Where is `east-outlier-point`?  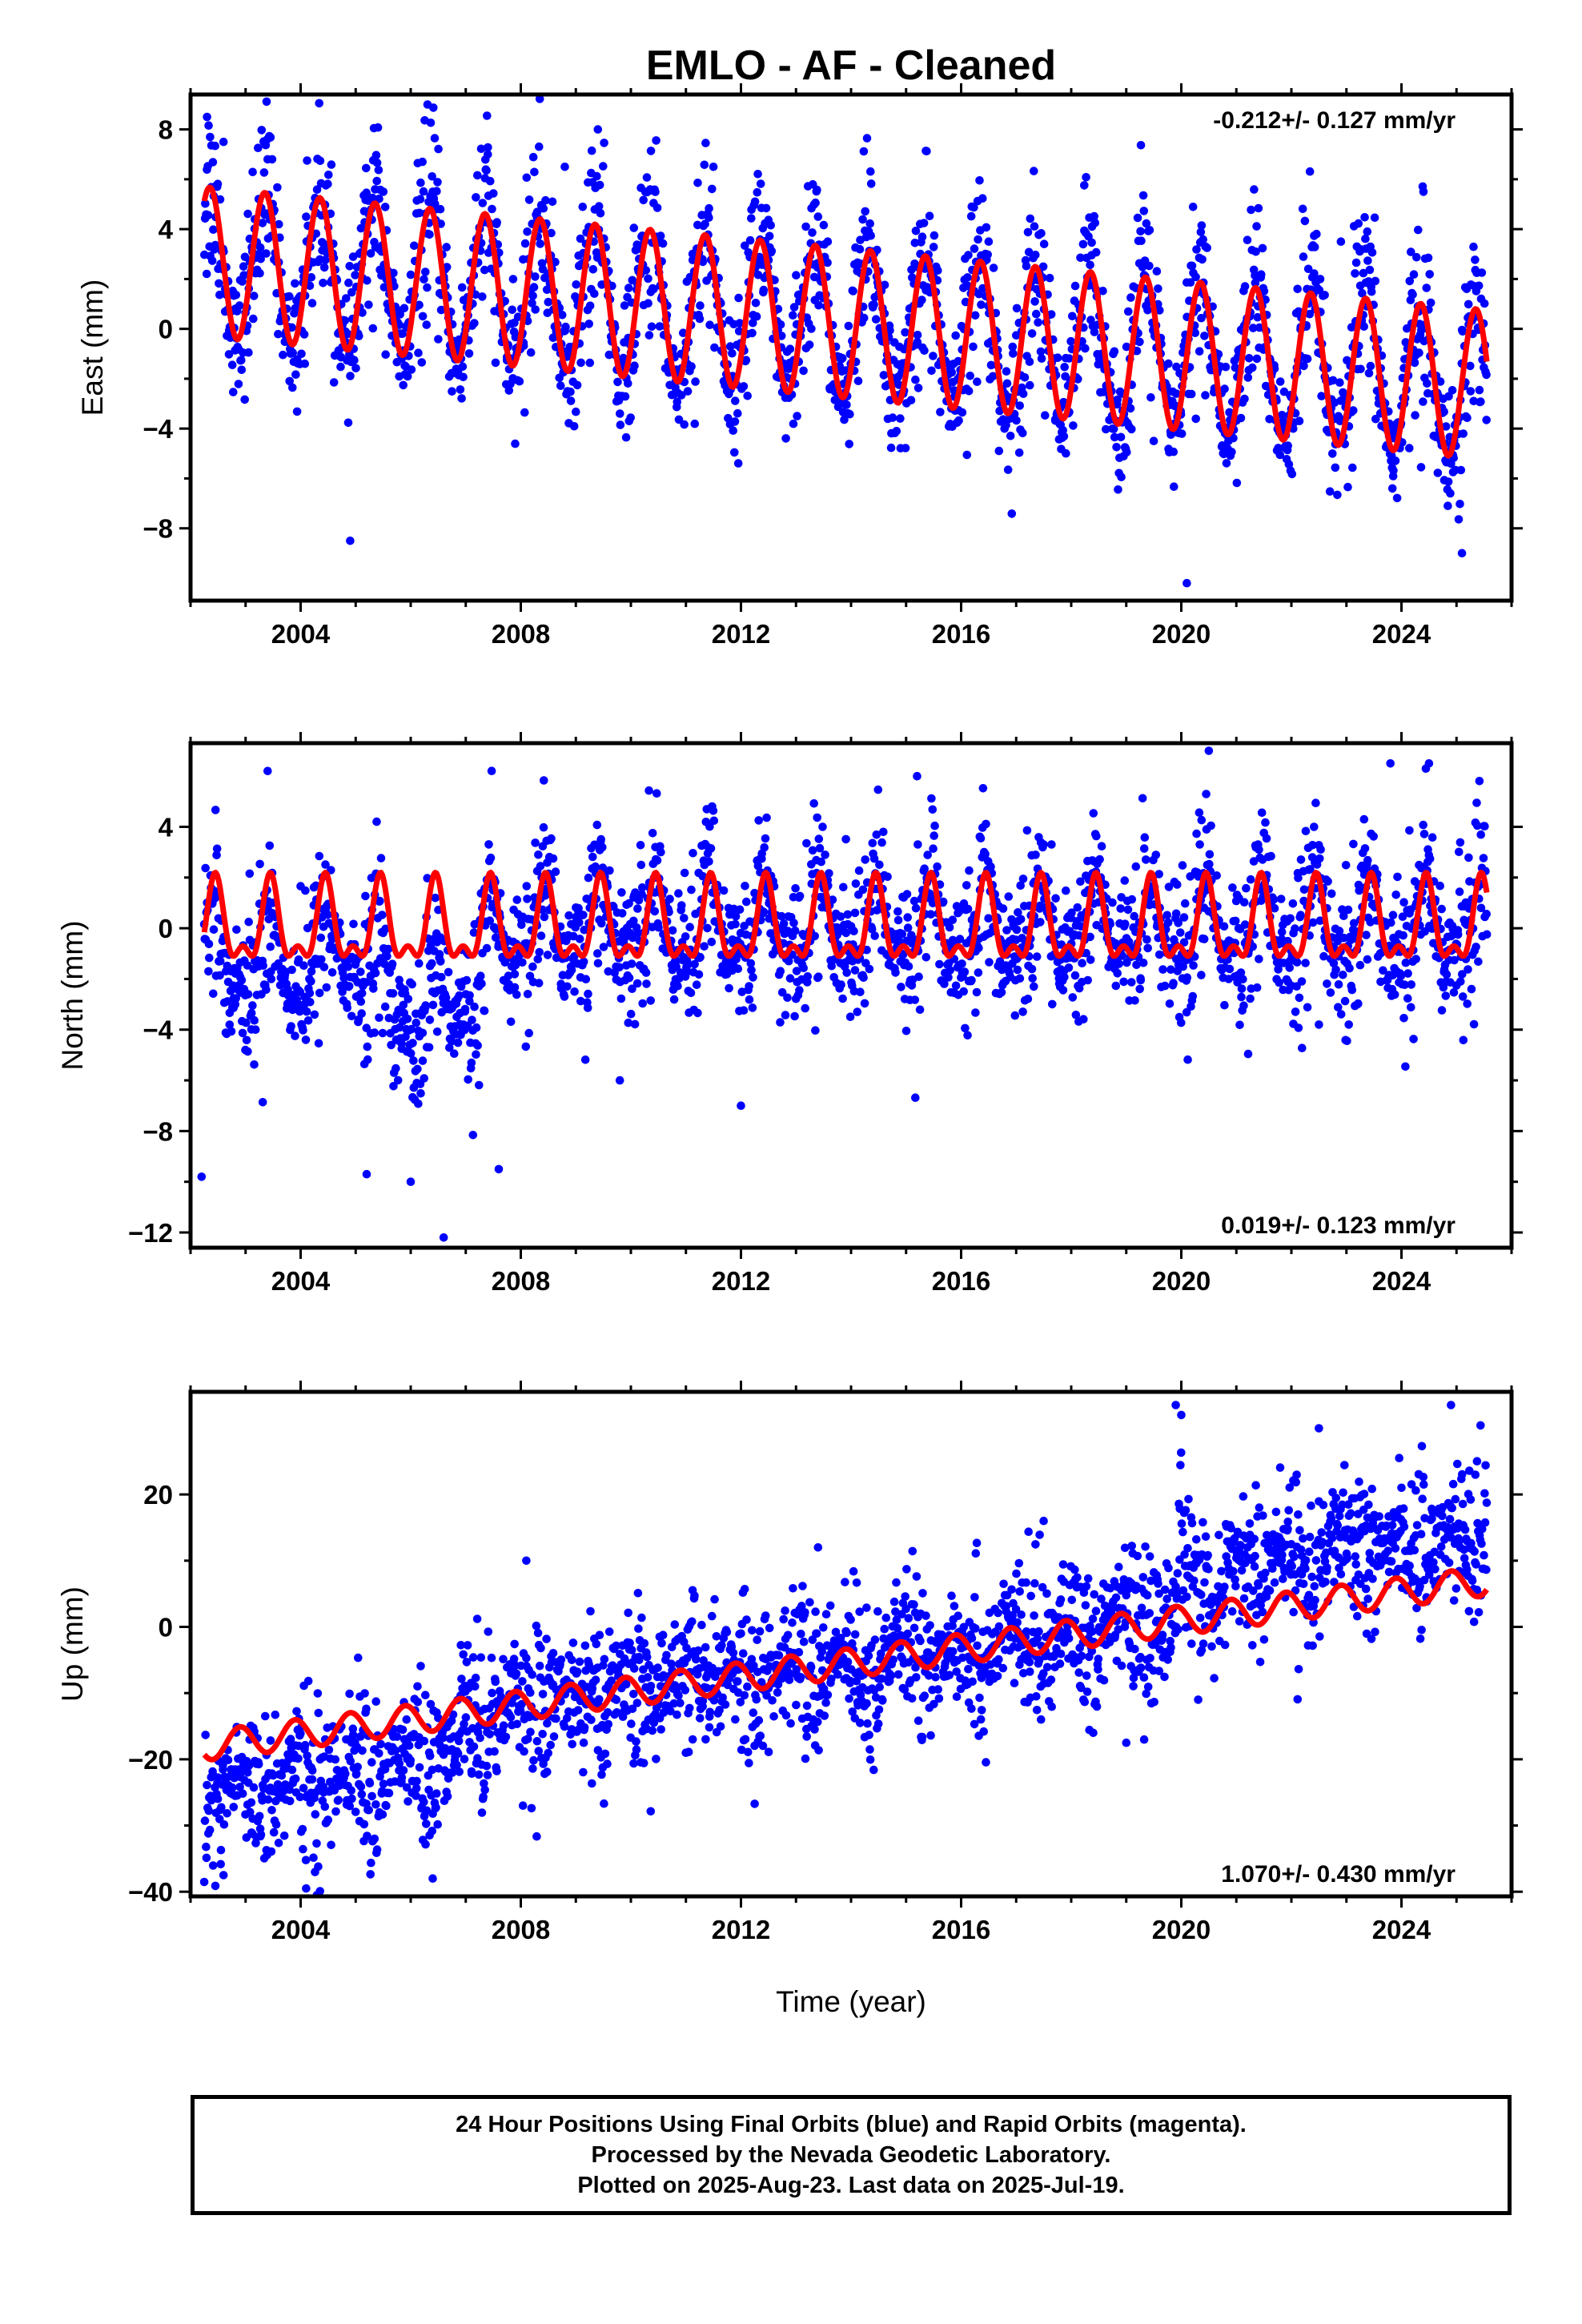 east-outlier-point is located at coordinates (1187, 583).